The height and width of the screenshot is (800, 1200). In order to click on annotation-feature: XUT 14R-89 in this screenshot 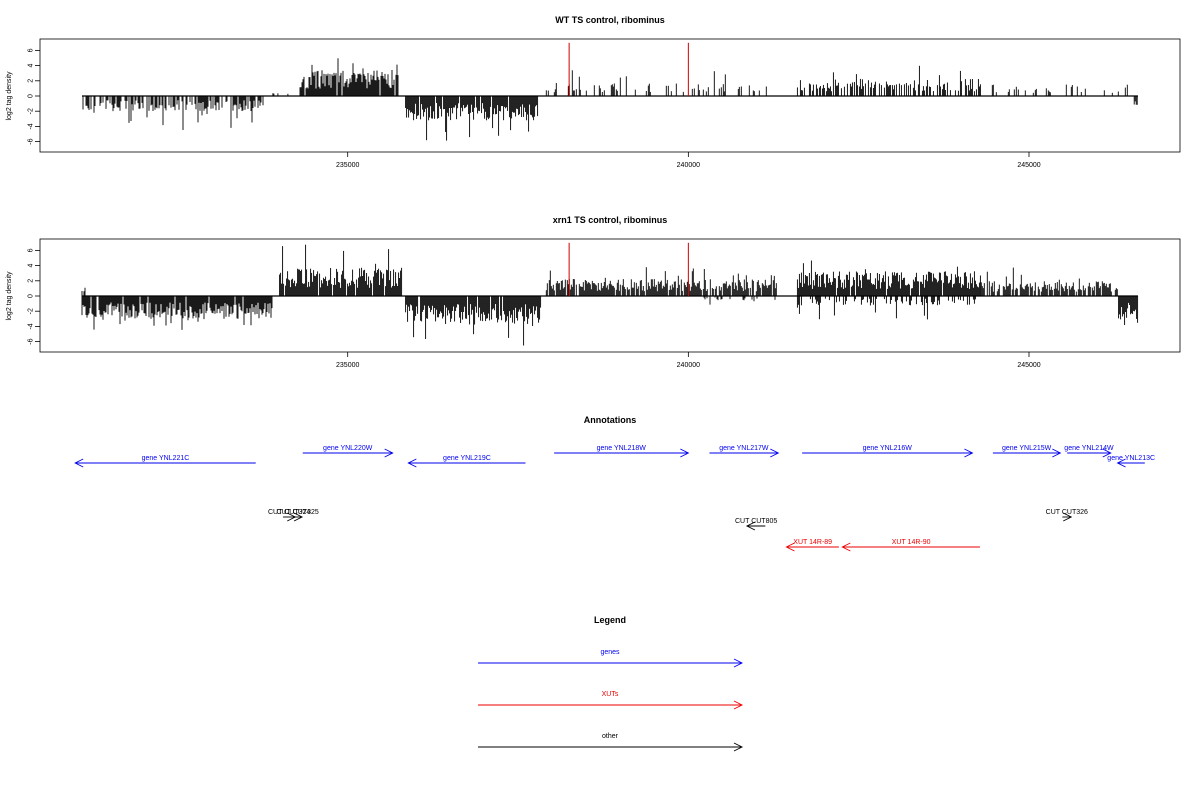, I will do `click(812, 545)`.